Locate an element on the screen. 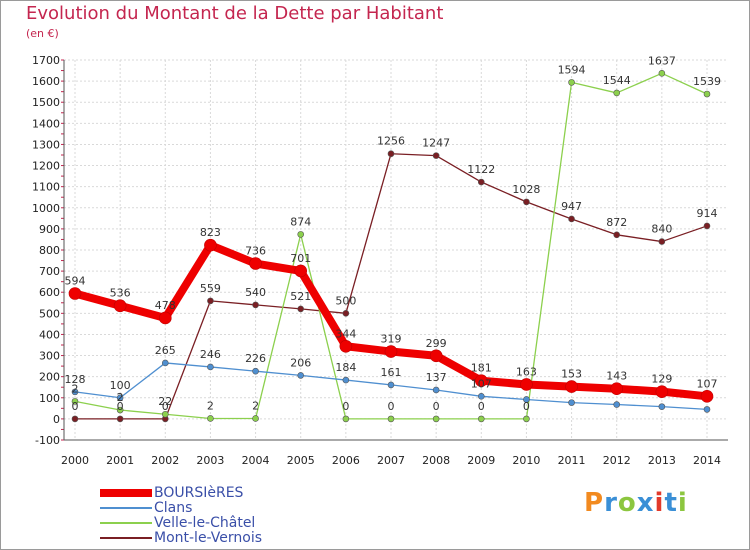  x-tick-label: 2007 is located at coordinates (391, 460).